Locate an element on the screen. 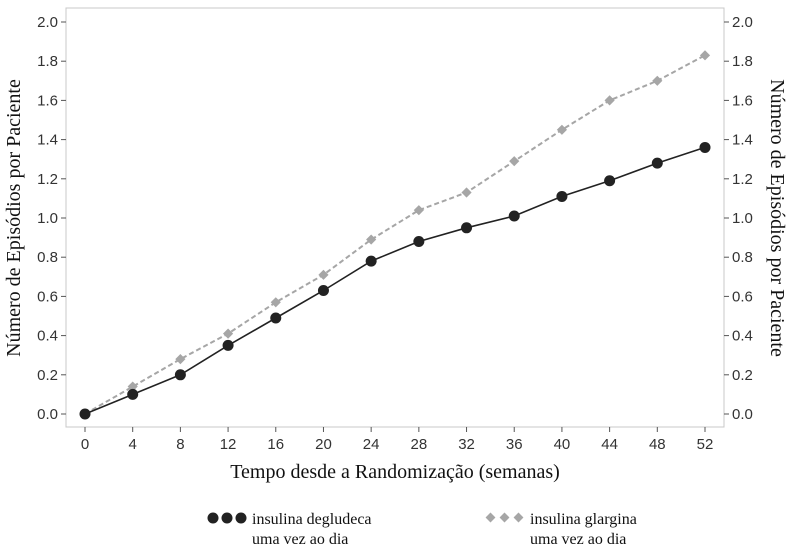 The width and height of the screenshot is (792, 548). y-axis-title-left: Número de Episódios por Paciente is located at coordinates (14, 218).